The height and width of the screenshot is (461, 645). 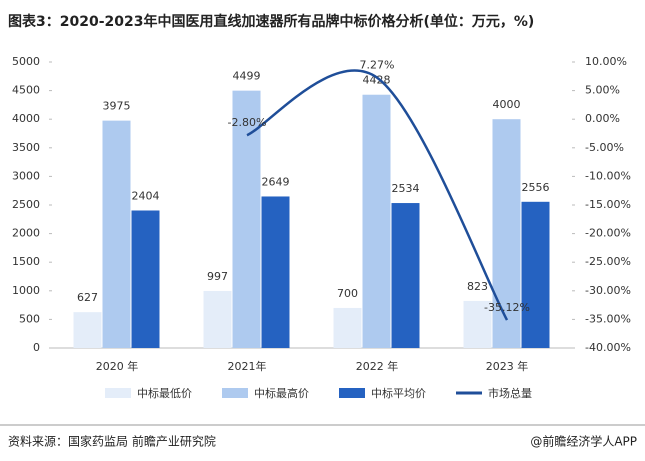 What do you see at coordinates (117, 366) in the screenshot?
I see `x-tick-label: 2020 年` at bounding box center [117, 366].